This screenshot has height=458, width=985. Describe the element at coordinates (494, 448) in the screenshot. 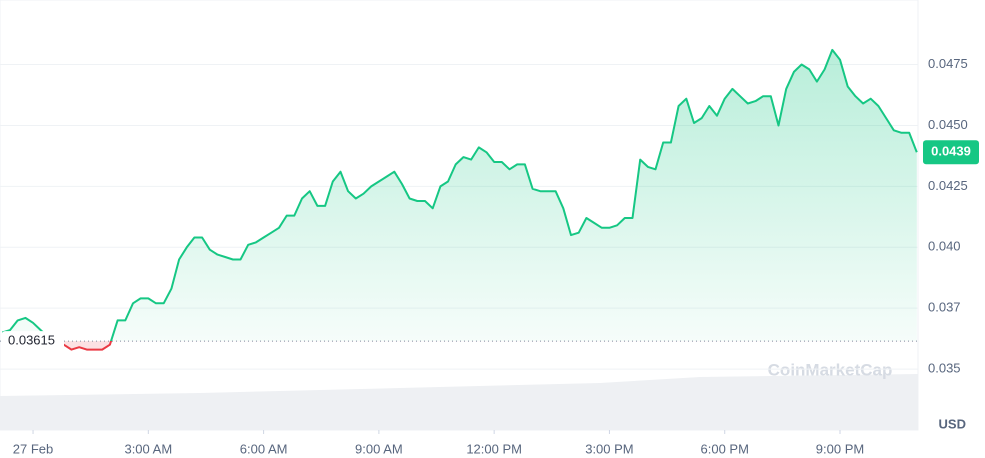

I see `x-tick-label: 12:00 PM` at that location.